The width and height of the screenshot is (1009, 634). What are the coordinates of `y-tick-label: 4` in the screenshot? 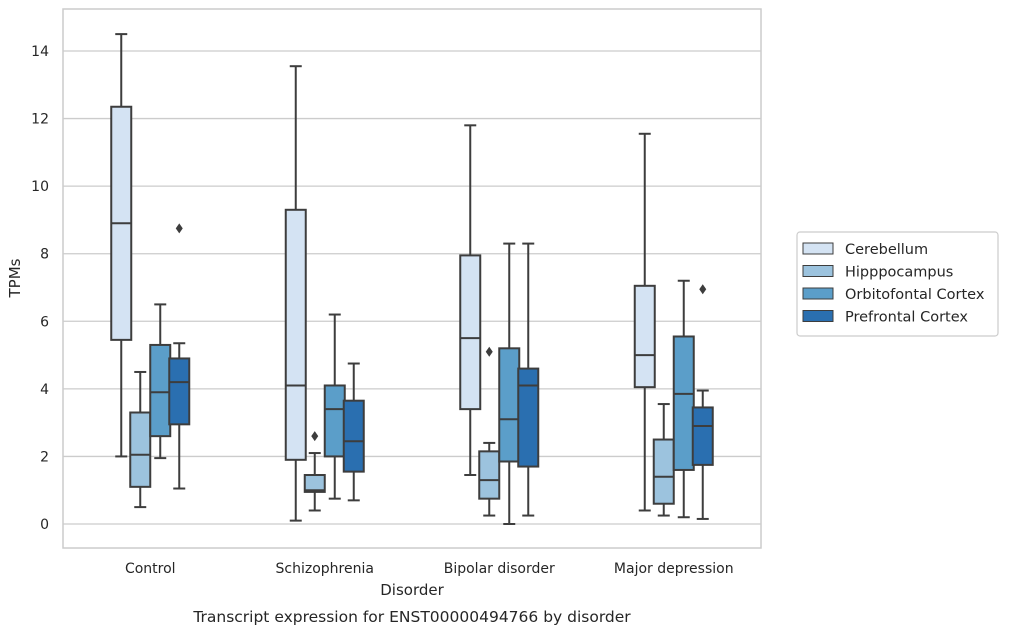 It's located at (44, 390).